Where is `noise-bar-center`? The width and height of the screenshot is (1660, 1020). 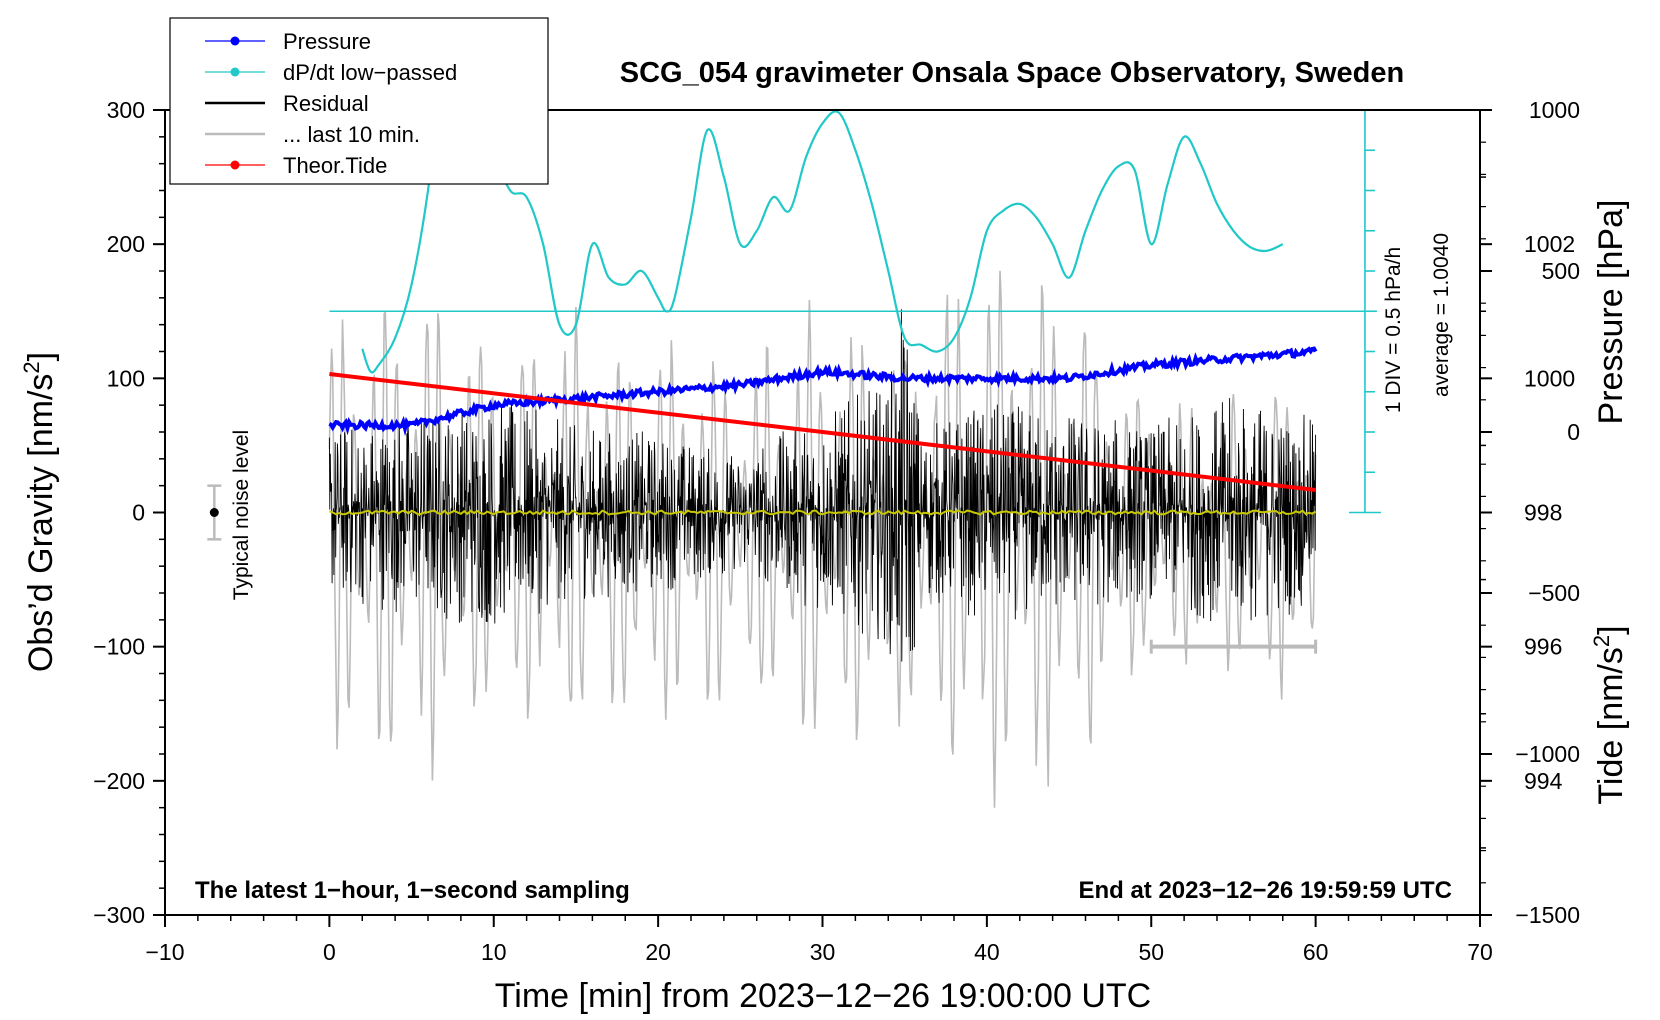
noise-bar-center is located at coordinates (214, 512).